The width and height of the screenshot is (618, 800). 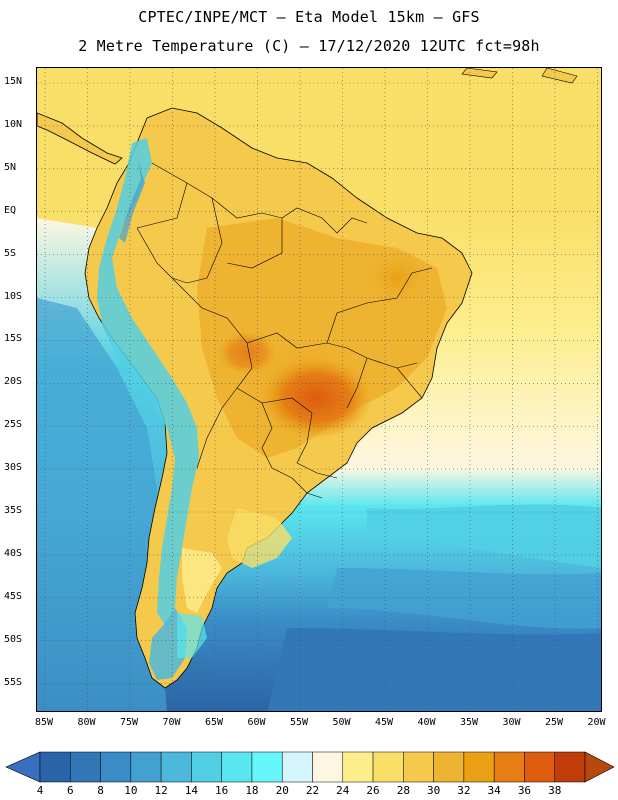 I want to click on lon-label: 40W, so click(x=426, y=722).